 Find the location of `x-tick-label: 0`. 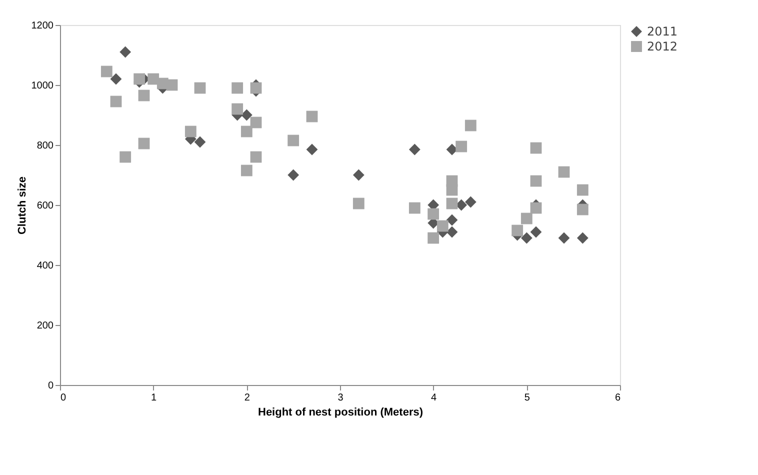

x-tick-label: 0 is located at coordinates (63, 398).